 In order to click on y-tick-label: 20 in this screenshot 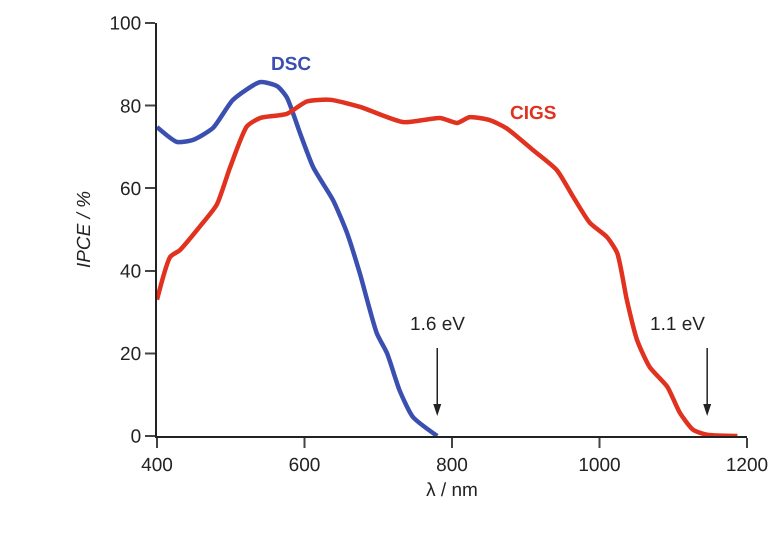, I will do `click(131, 355)`.